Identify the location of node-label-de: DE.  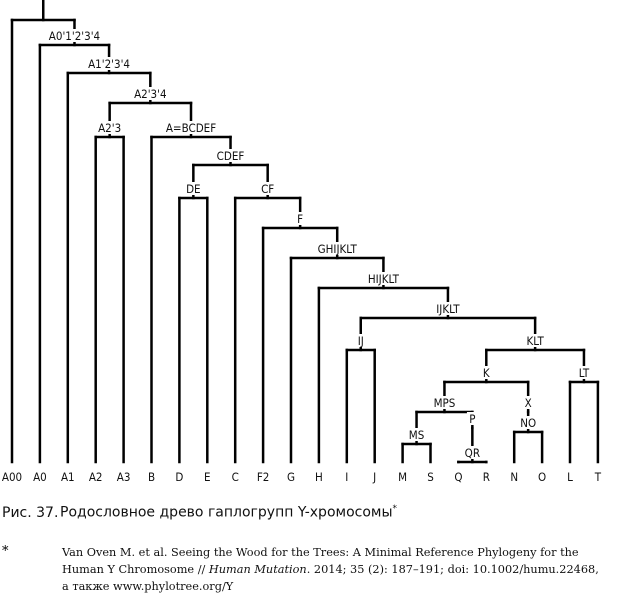
(193, 189).